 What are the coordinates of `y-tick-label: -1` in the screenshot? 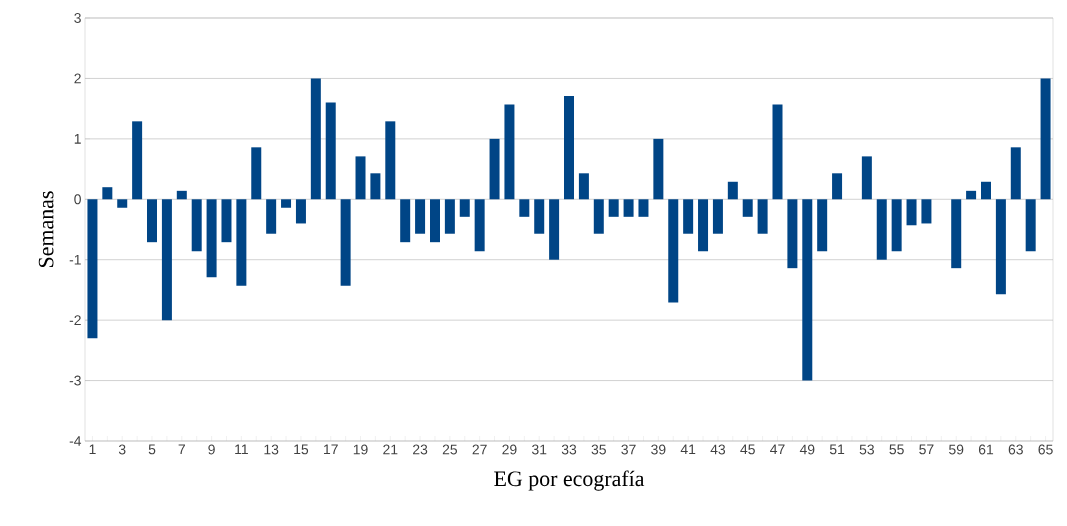 It's located at (75, 259).